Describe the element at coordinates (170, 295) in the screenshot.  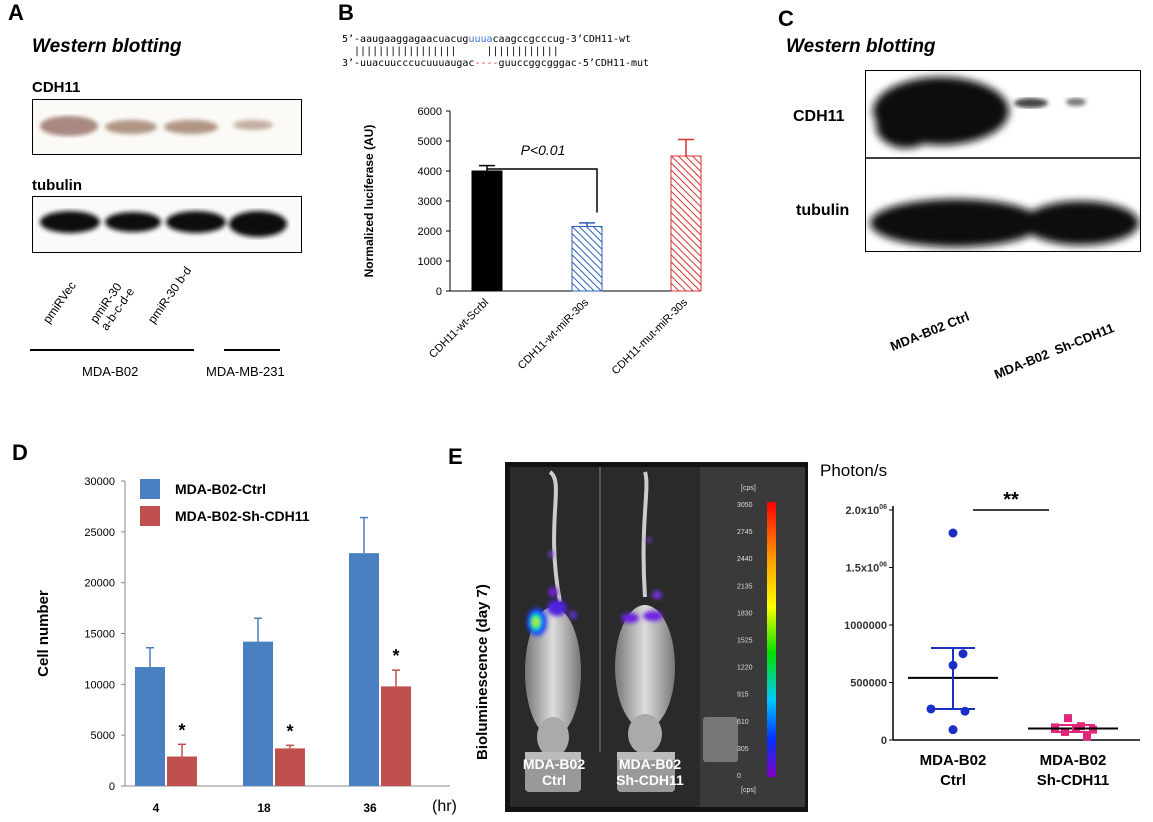
I see `lane-label-pmir30-bd: pmiR-30 b-d` at that location.